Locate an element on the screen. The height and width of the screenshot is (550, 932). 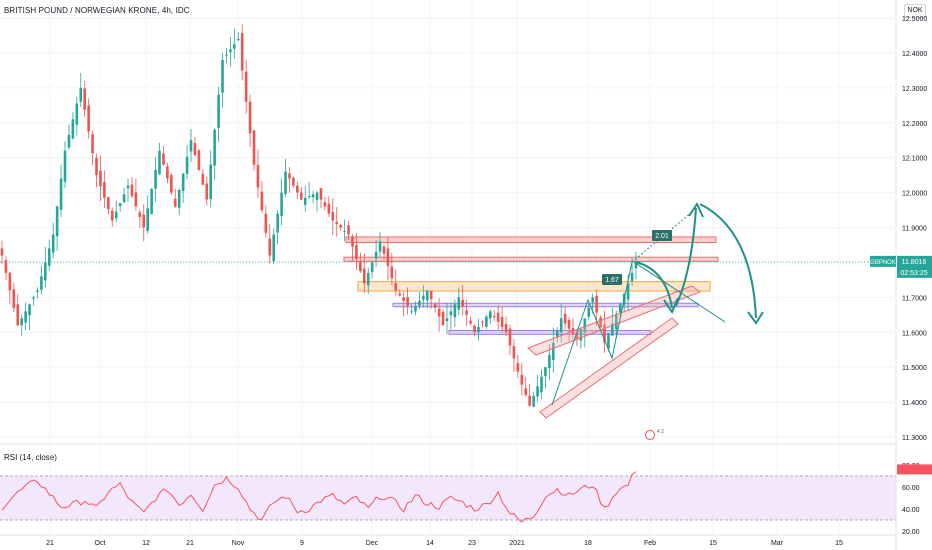
currency-label: NOK is located at coordinates (915, 11).